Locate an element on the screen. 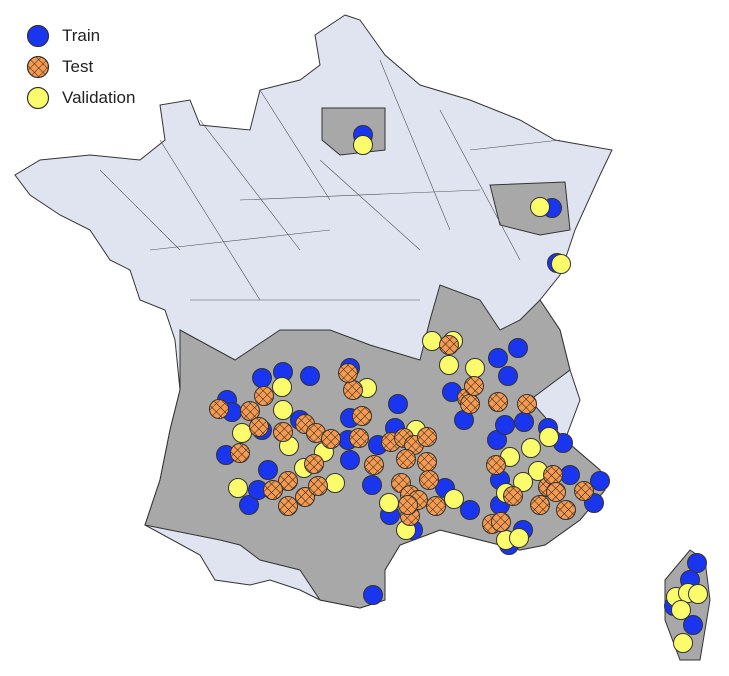  legend-item-test: Test is located at coordinates (80, 66).